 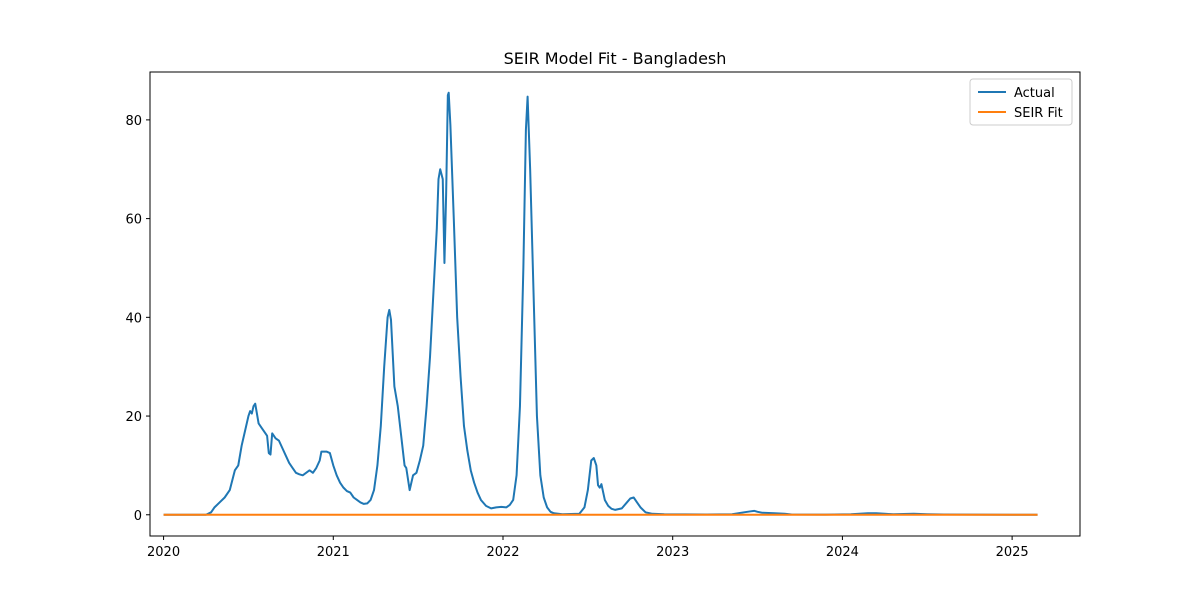 I want to click on x-tick-label-2: 2022, so click(x=502, y=552).